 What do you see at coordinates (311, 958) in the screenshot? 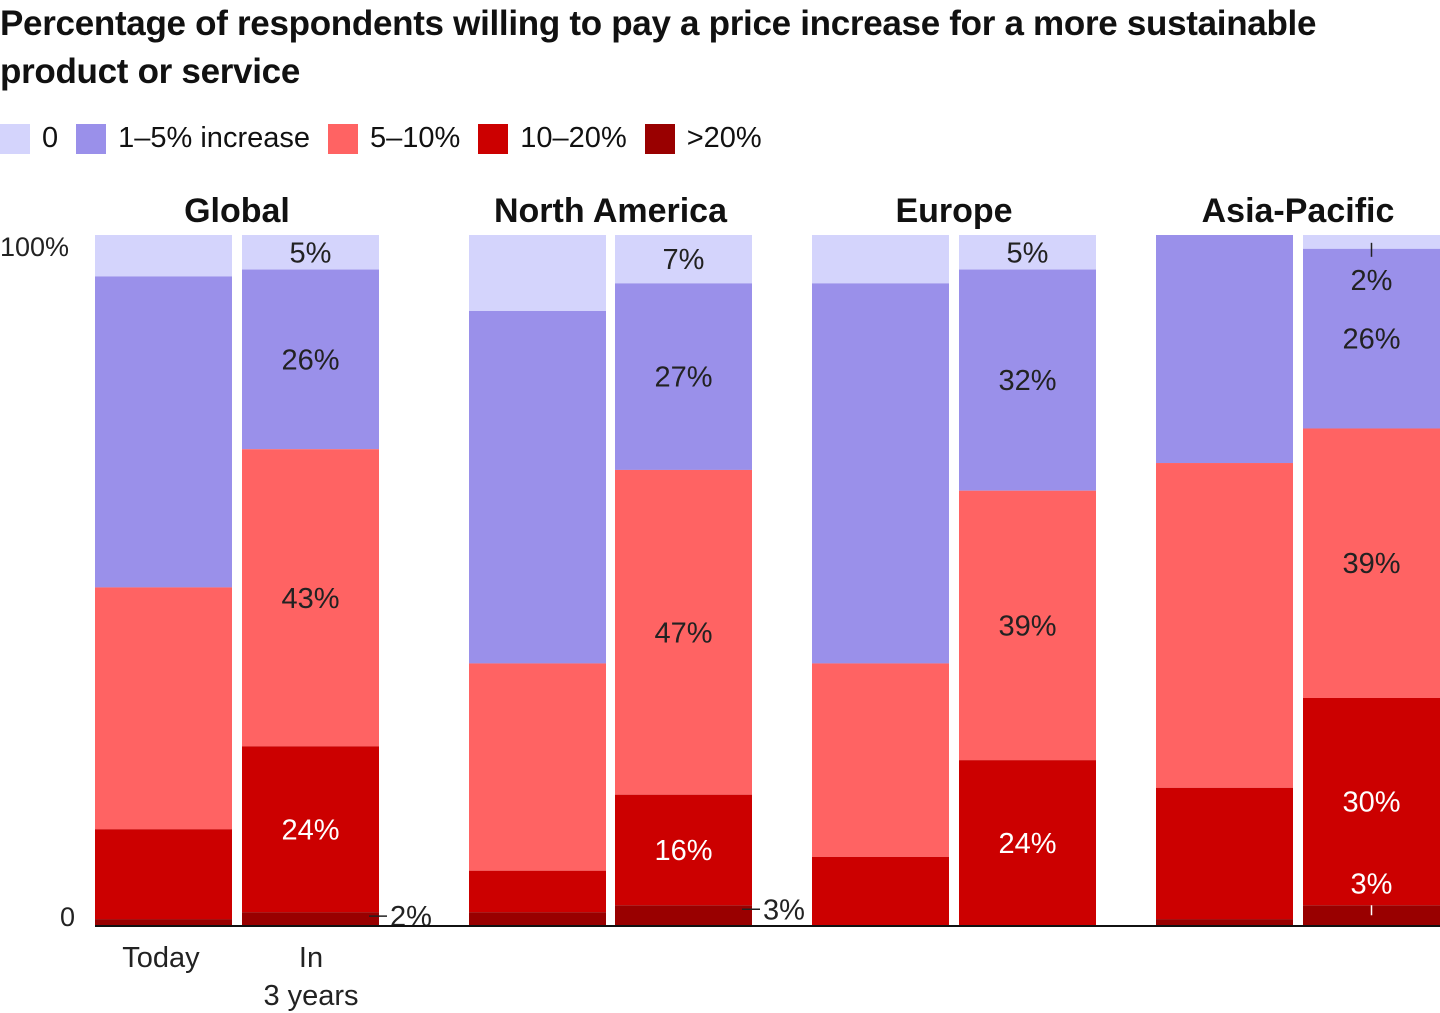
I see `x-tick-label: In` at bounding box center [311, 958].